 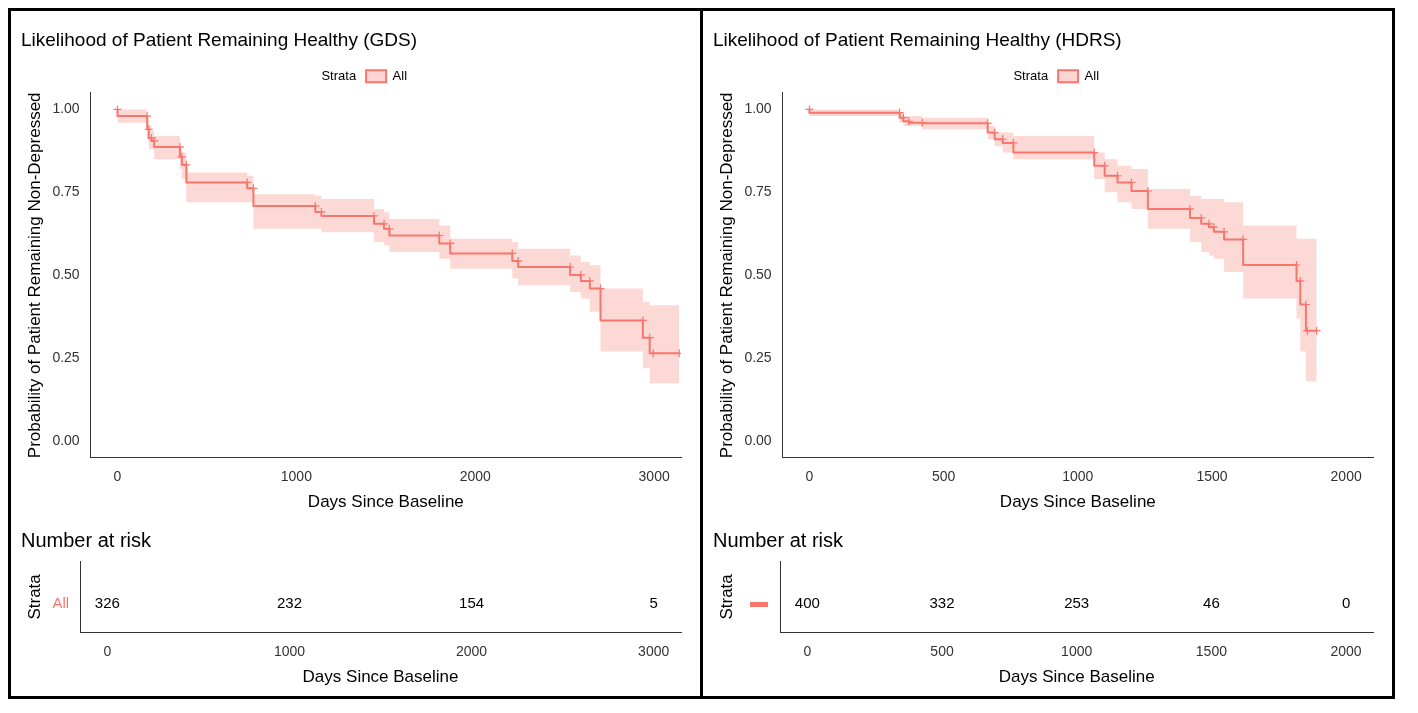 What do you see at coordinates (289, 603) in the screenshot?
I see `data-label: 232` at bounding box center [289, 603].